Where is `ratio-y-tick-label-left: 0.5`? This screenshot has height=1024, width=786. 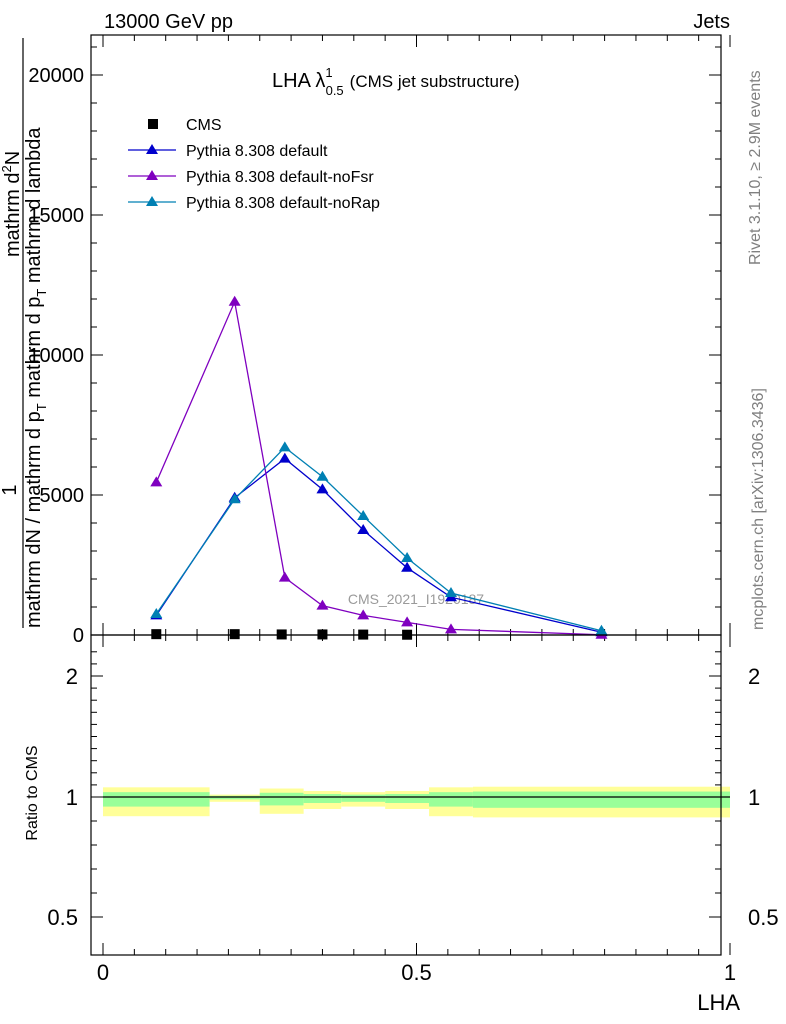
ratio-y-tick-label-left: 0.5 is located at coordinates (62, 917).